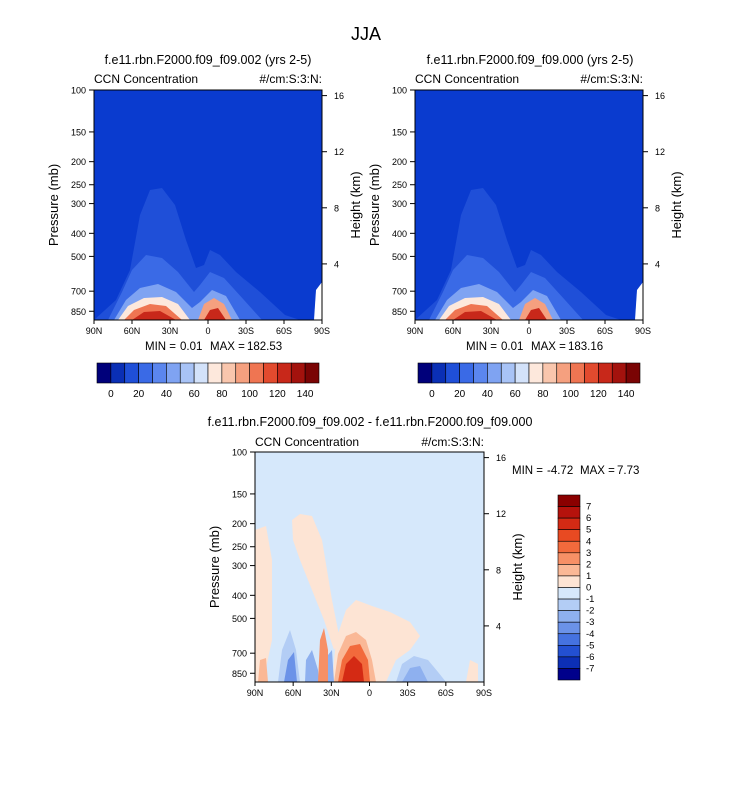 Image resolution: width=733 pixels, height=785 pixels. Describe the element at coordinates (590, 657) in the screenshot. I see `colorbar-label: -6` at that location.